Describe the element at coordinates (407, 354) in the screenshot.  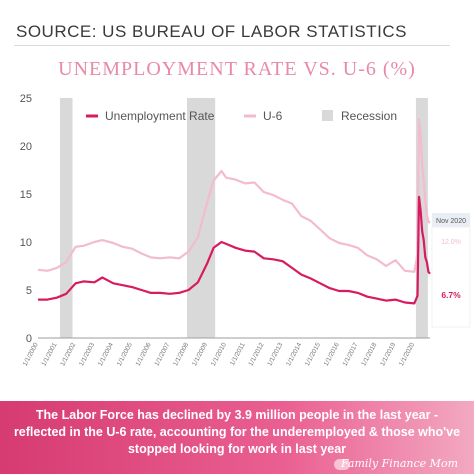
I see `x-tick-label: 1/1/2020` at that location.